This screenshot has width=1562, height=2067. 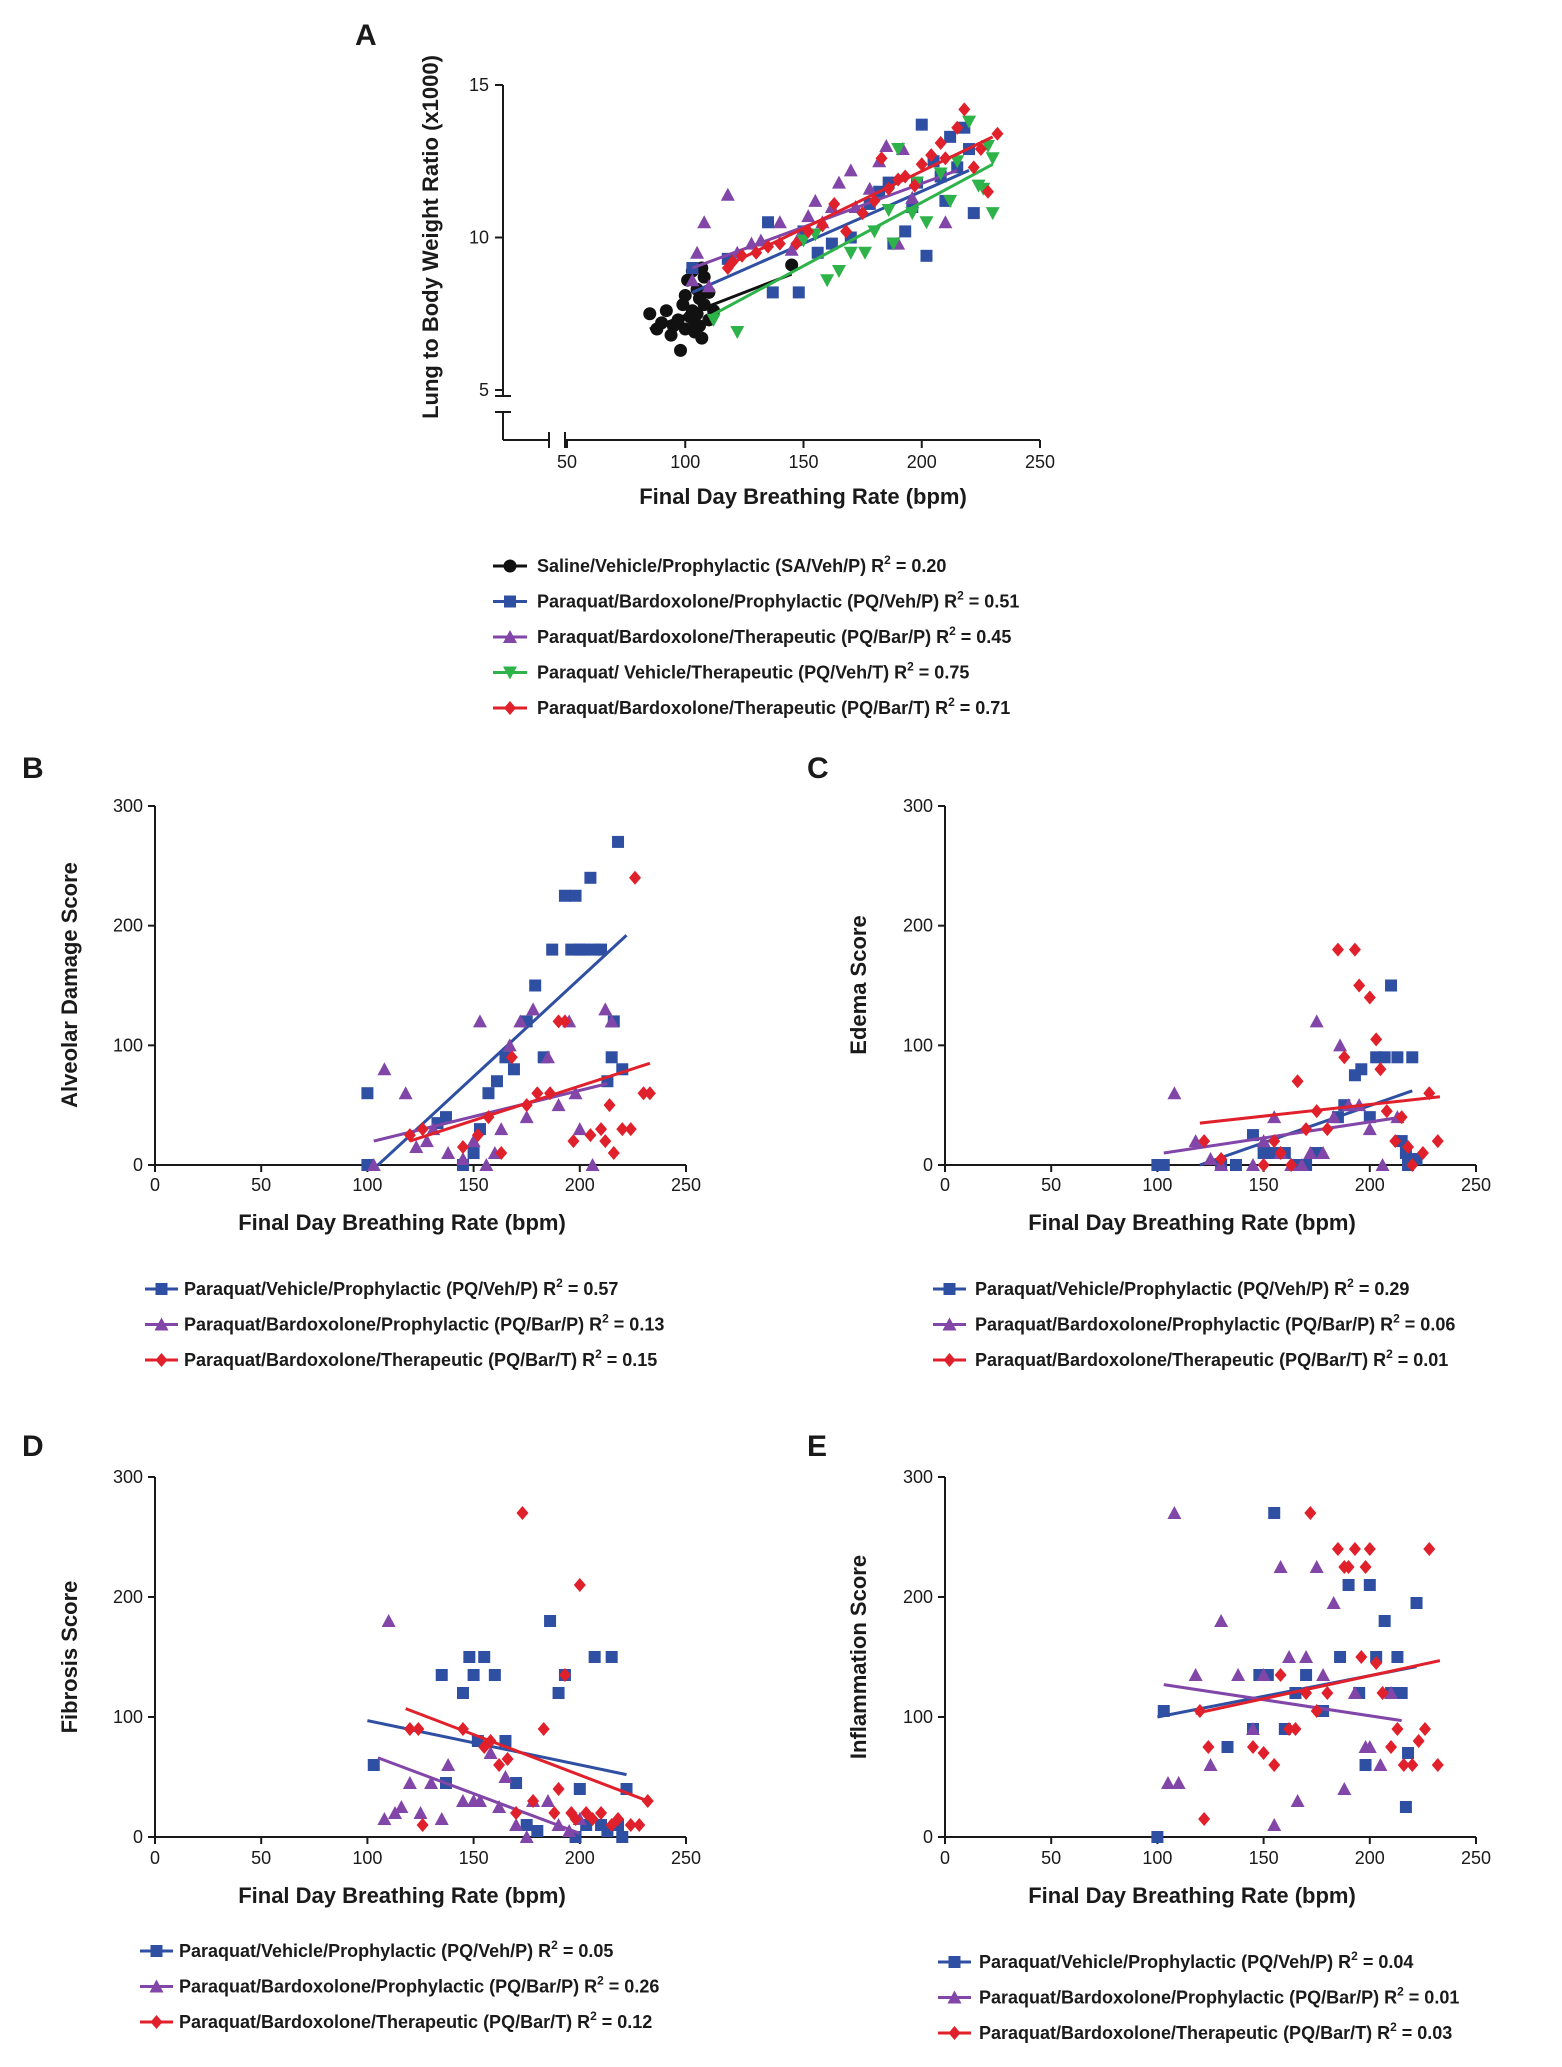 I want to click on series-pq-veh-t, so click(x=853, y=227).